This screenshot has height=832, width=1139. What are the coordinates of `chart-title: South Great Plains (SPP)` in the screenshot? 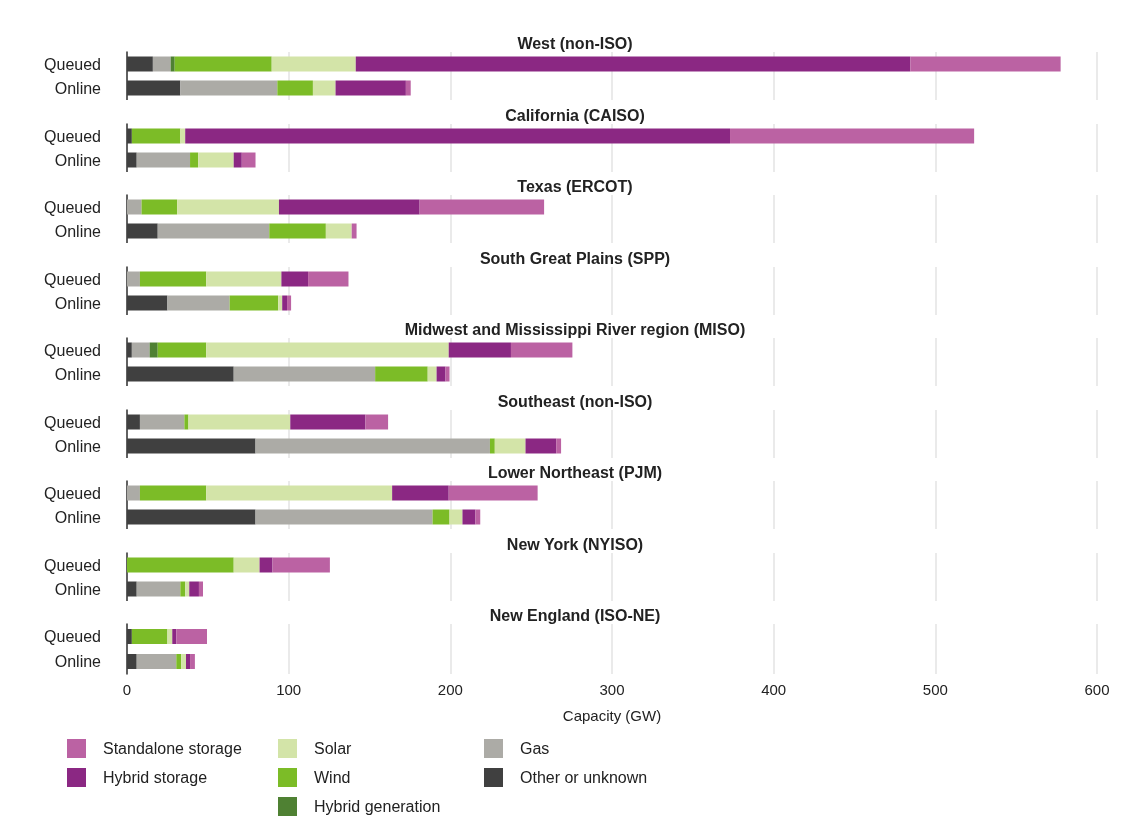 It's located at (575, 257).